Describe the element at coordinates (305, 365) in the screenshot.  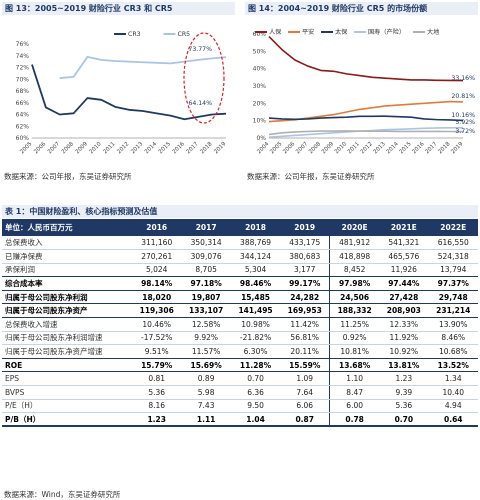
I see `value-cell: 15.59%` at that location.